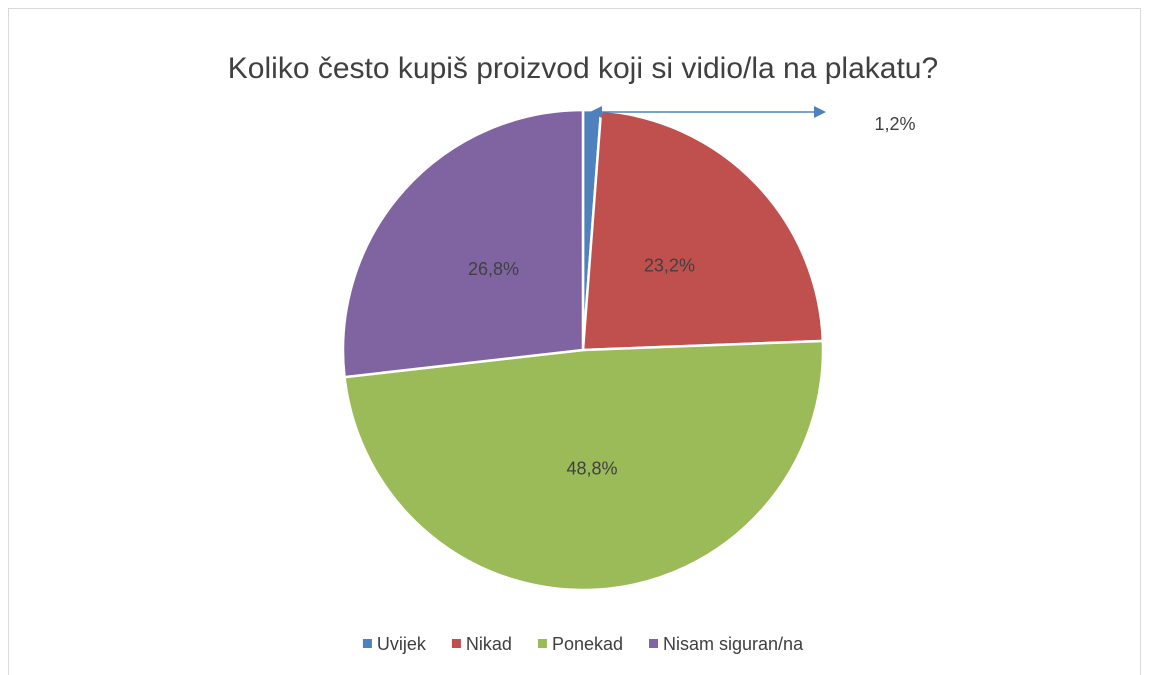 This screenshot has width=1149, height=675. Describe the element at coordinates (592, 468) in the screenshot. I see `data-label: 48,8%` at that location.